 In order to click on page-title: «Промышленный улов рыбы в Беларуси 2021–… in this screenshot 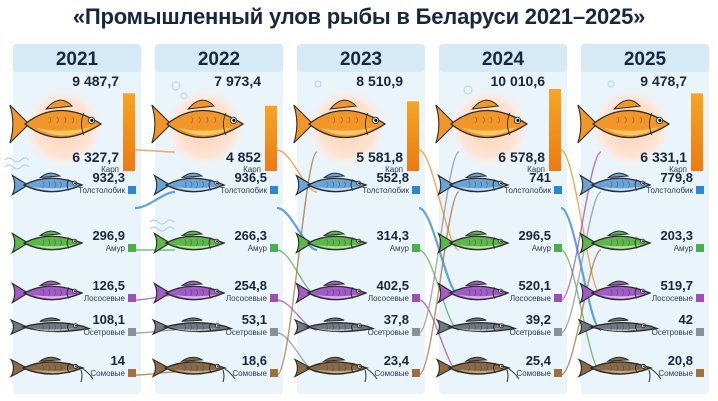, I will do `click(359, 16)`.